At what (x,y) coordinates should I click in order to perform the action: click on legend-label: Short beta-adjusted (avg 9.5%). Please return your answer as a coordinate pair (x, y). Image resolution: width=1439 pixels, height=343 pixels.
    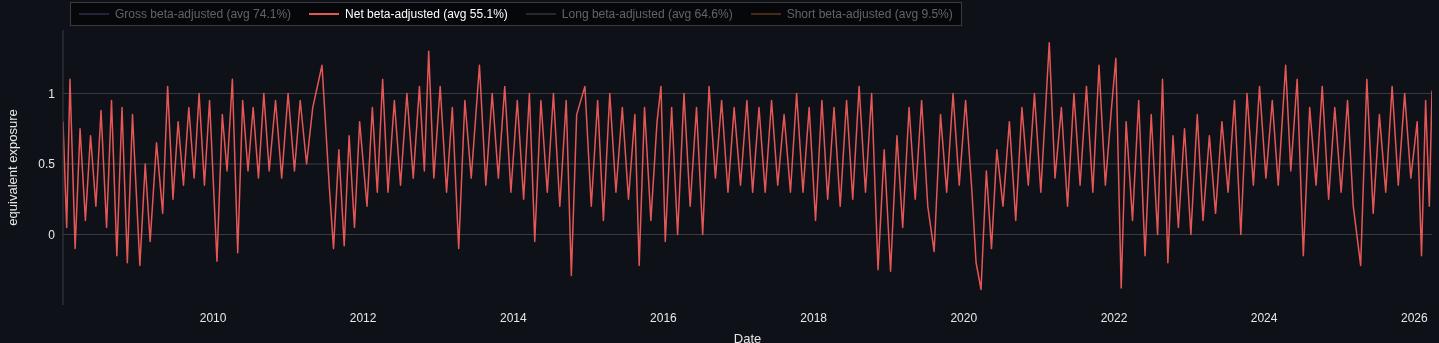
    Looking at the image, I should click on (869, 14).